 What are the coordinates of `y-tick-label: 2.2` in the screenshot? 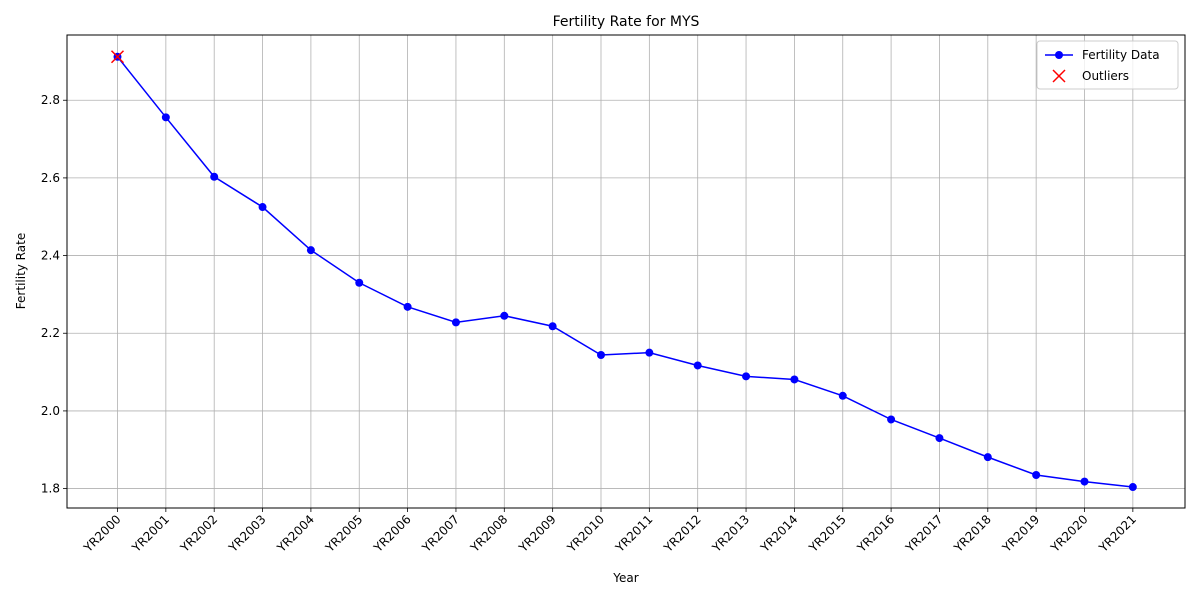 It's located at (50, 333).